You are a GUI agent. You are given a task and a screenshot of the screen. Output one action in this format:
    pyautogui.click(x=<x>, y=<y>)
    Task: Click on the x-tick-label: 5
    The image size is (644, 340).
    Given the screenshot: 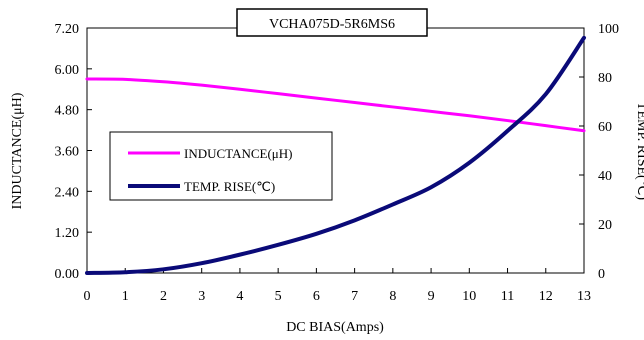 What is the action you would take?
    pyautogui.click(x=278, y=296)
    